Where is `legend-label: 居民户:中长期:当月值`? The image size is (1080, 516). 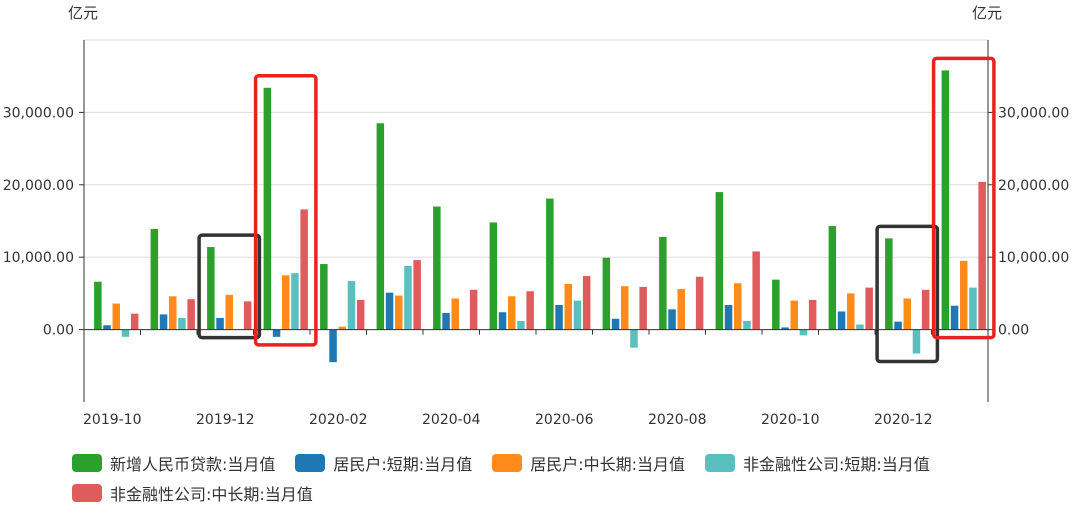
legend-label: 居民户:中长期:当月值 is located at coordinates (607, 464).